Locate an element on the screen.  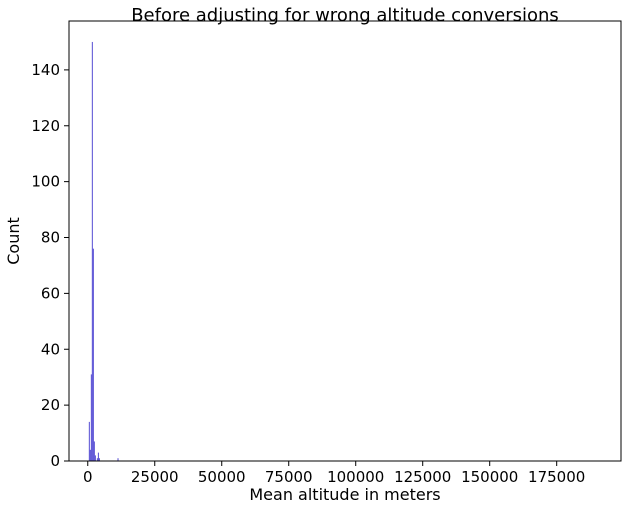
x-tick-label: 175000 is located at coordinates (556, 477).